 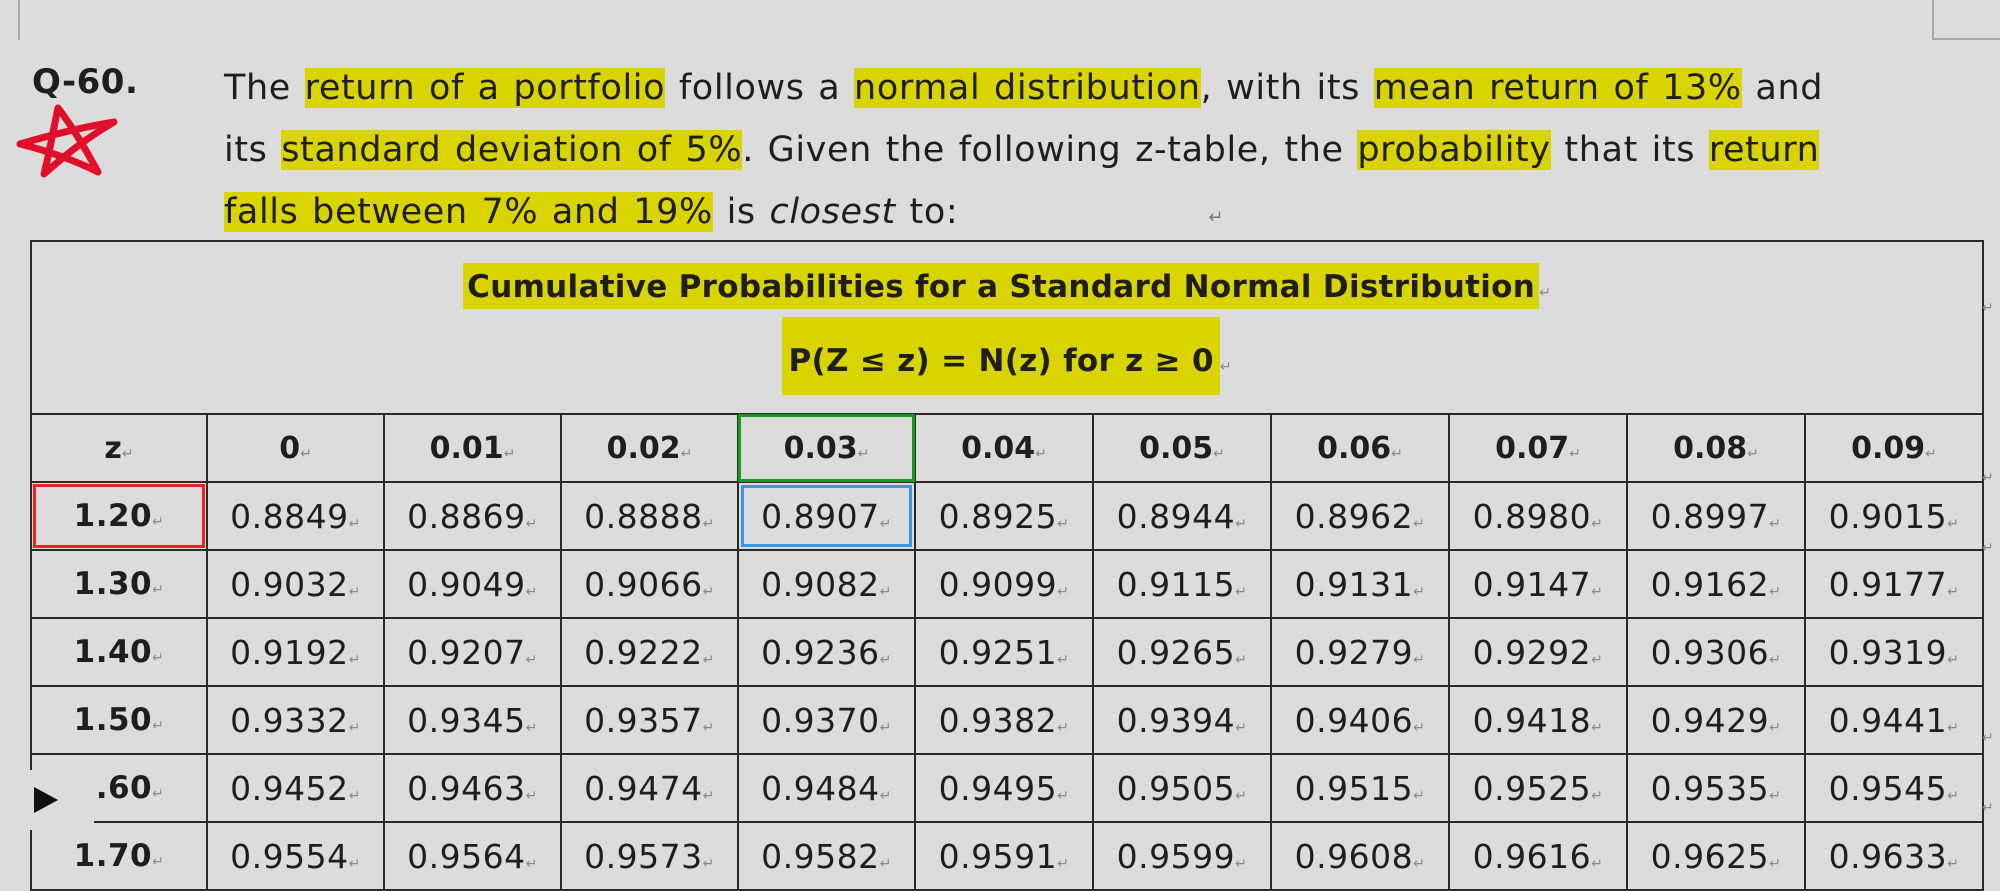 I want to click on cell-value: 0.9545, so click(x=1888, y=788).